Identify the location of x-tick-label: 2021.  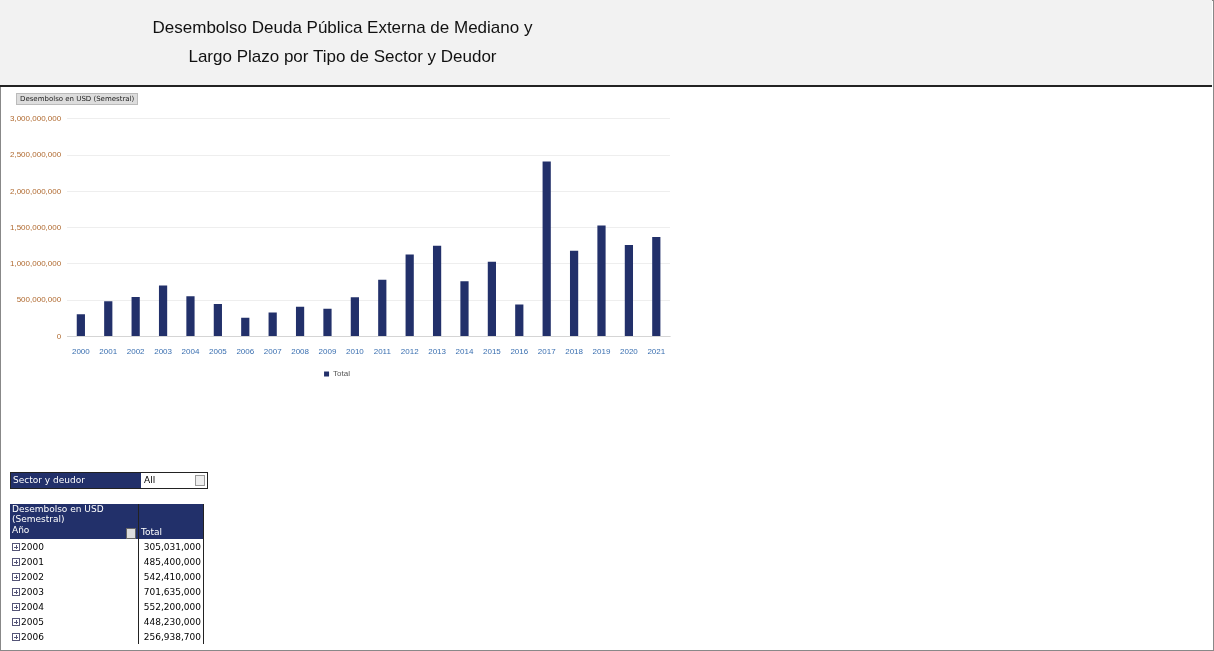
(656, 352).